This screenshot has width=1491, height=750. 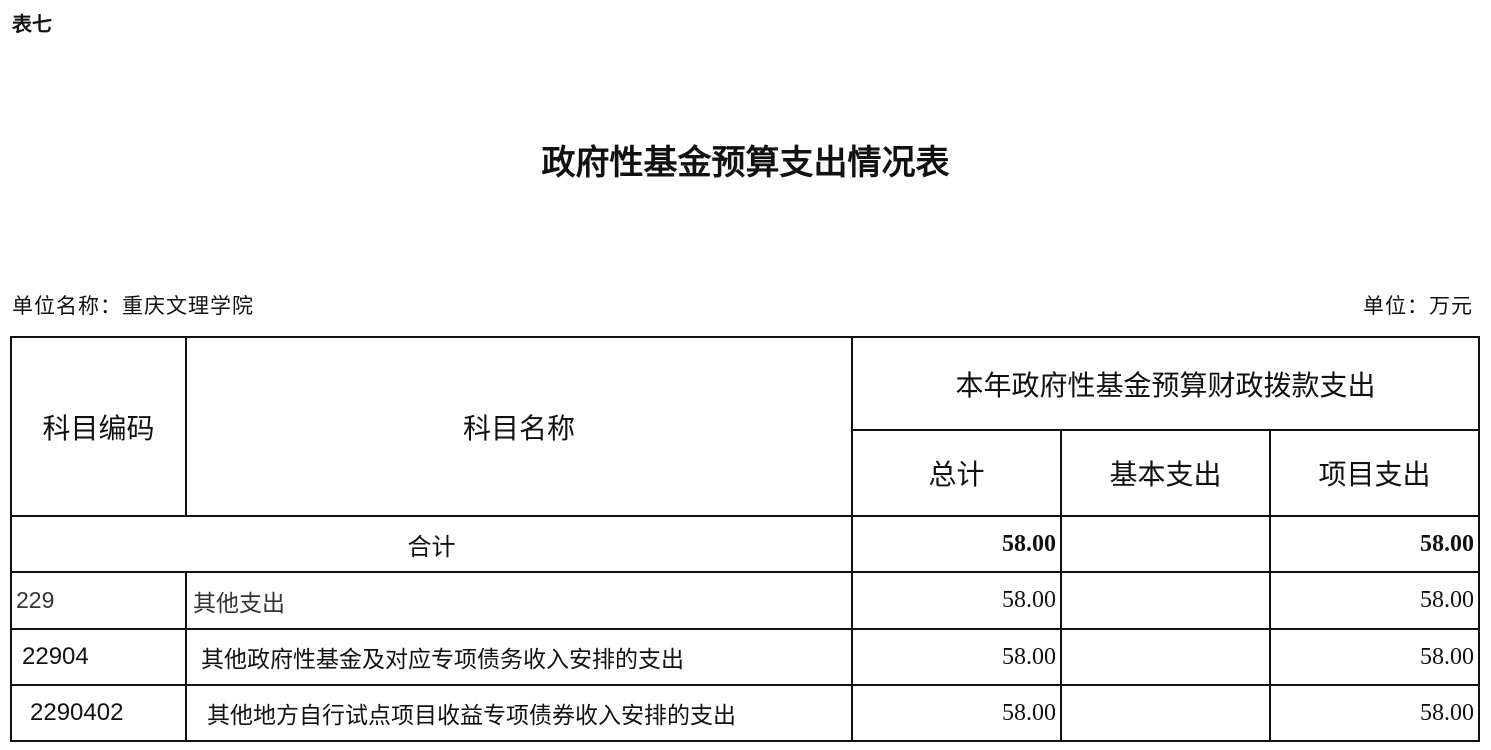 What do you see at coordinates (956, 473) in the screenshot?
I see `header-total: 总计` at bounding box center [956, 473].